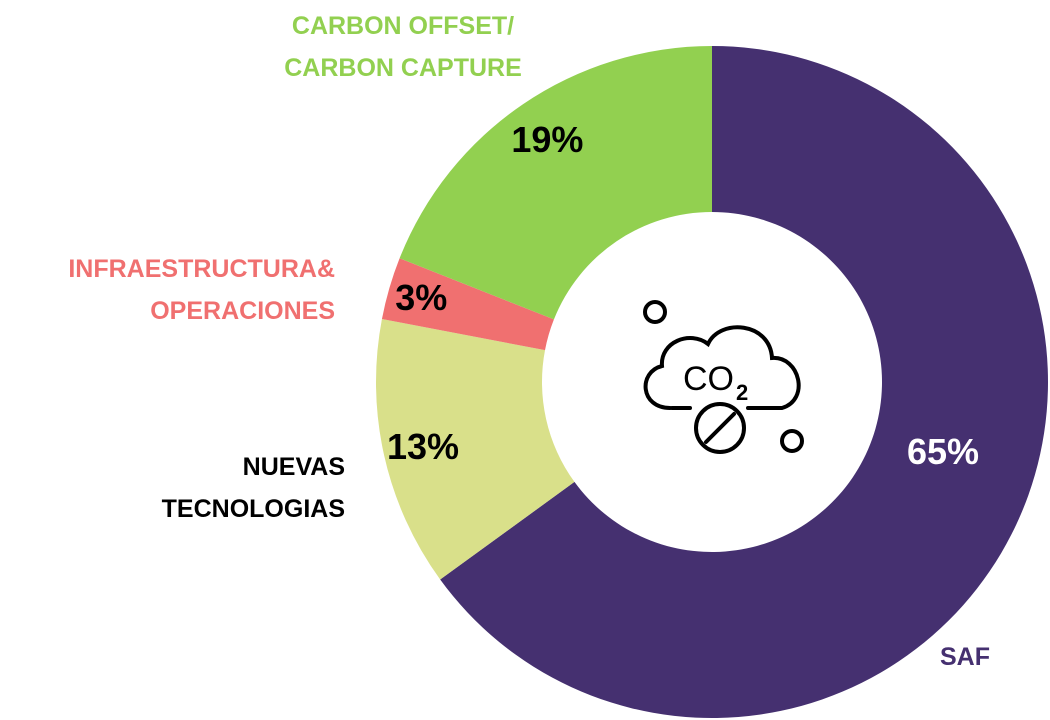  I want to click on category-label: CARBON OFFSET/ CARBON CAPTURE, so click(403, 47).